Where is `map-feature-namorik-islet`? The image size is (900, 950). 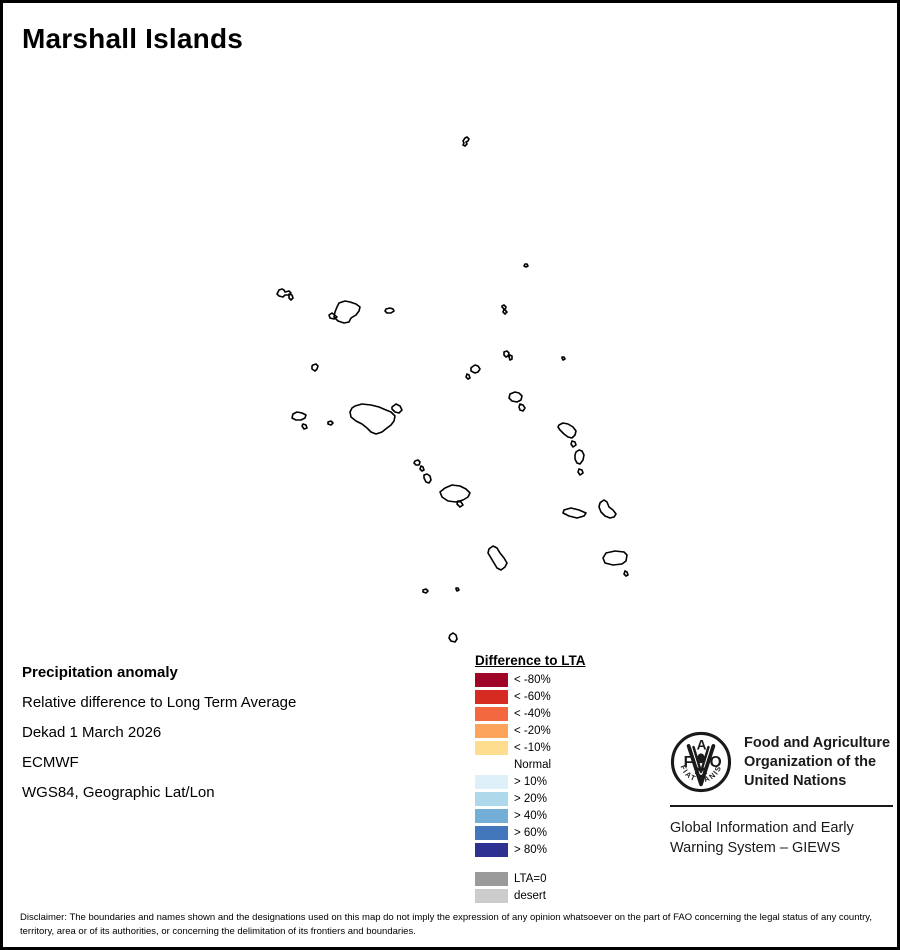
map-feature-namorik-islet is located at coordinates (425, 591).